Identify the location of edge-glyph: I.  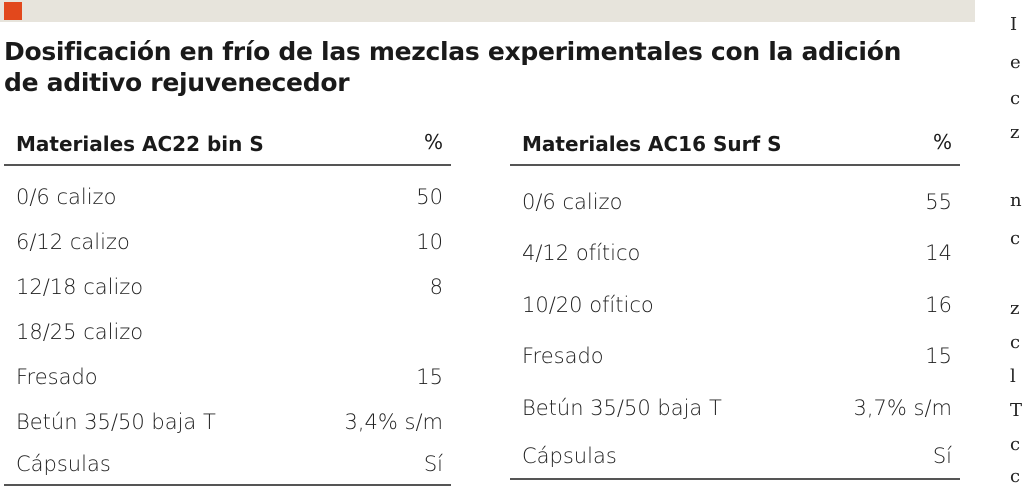
(1014, 24).